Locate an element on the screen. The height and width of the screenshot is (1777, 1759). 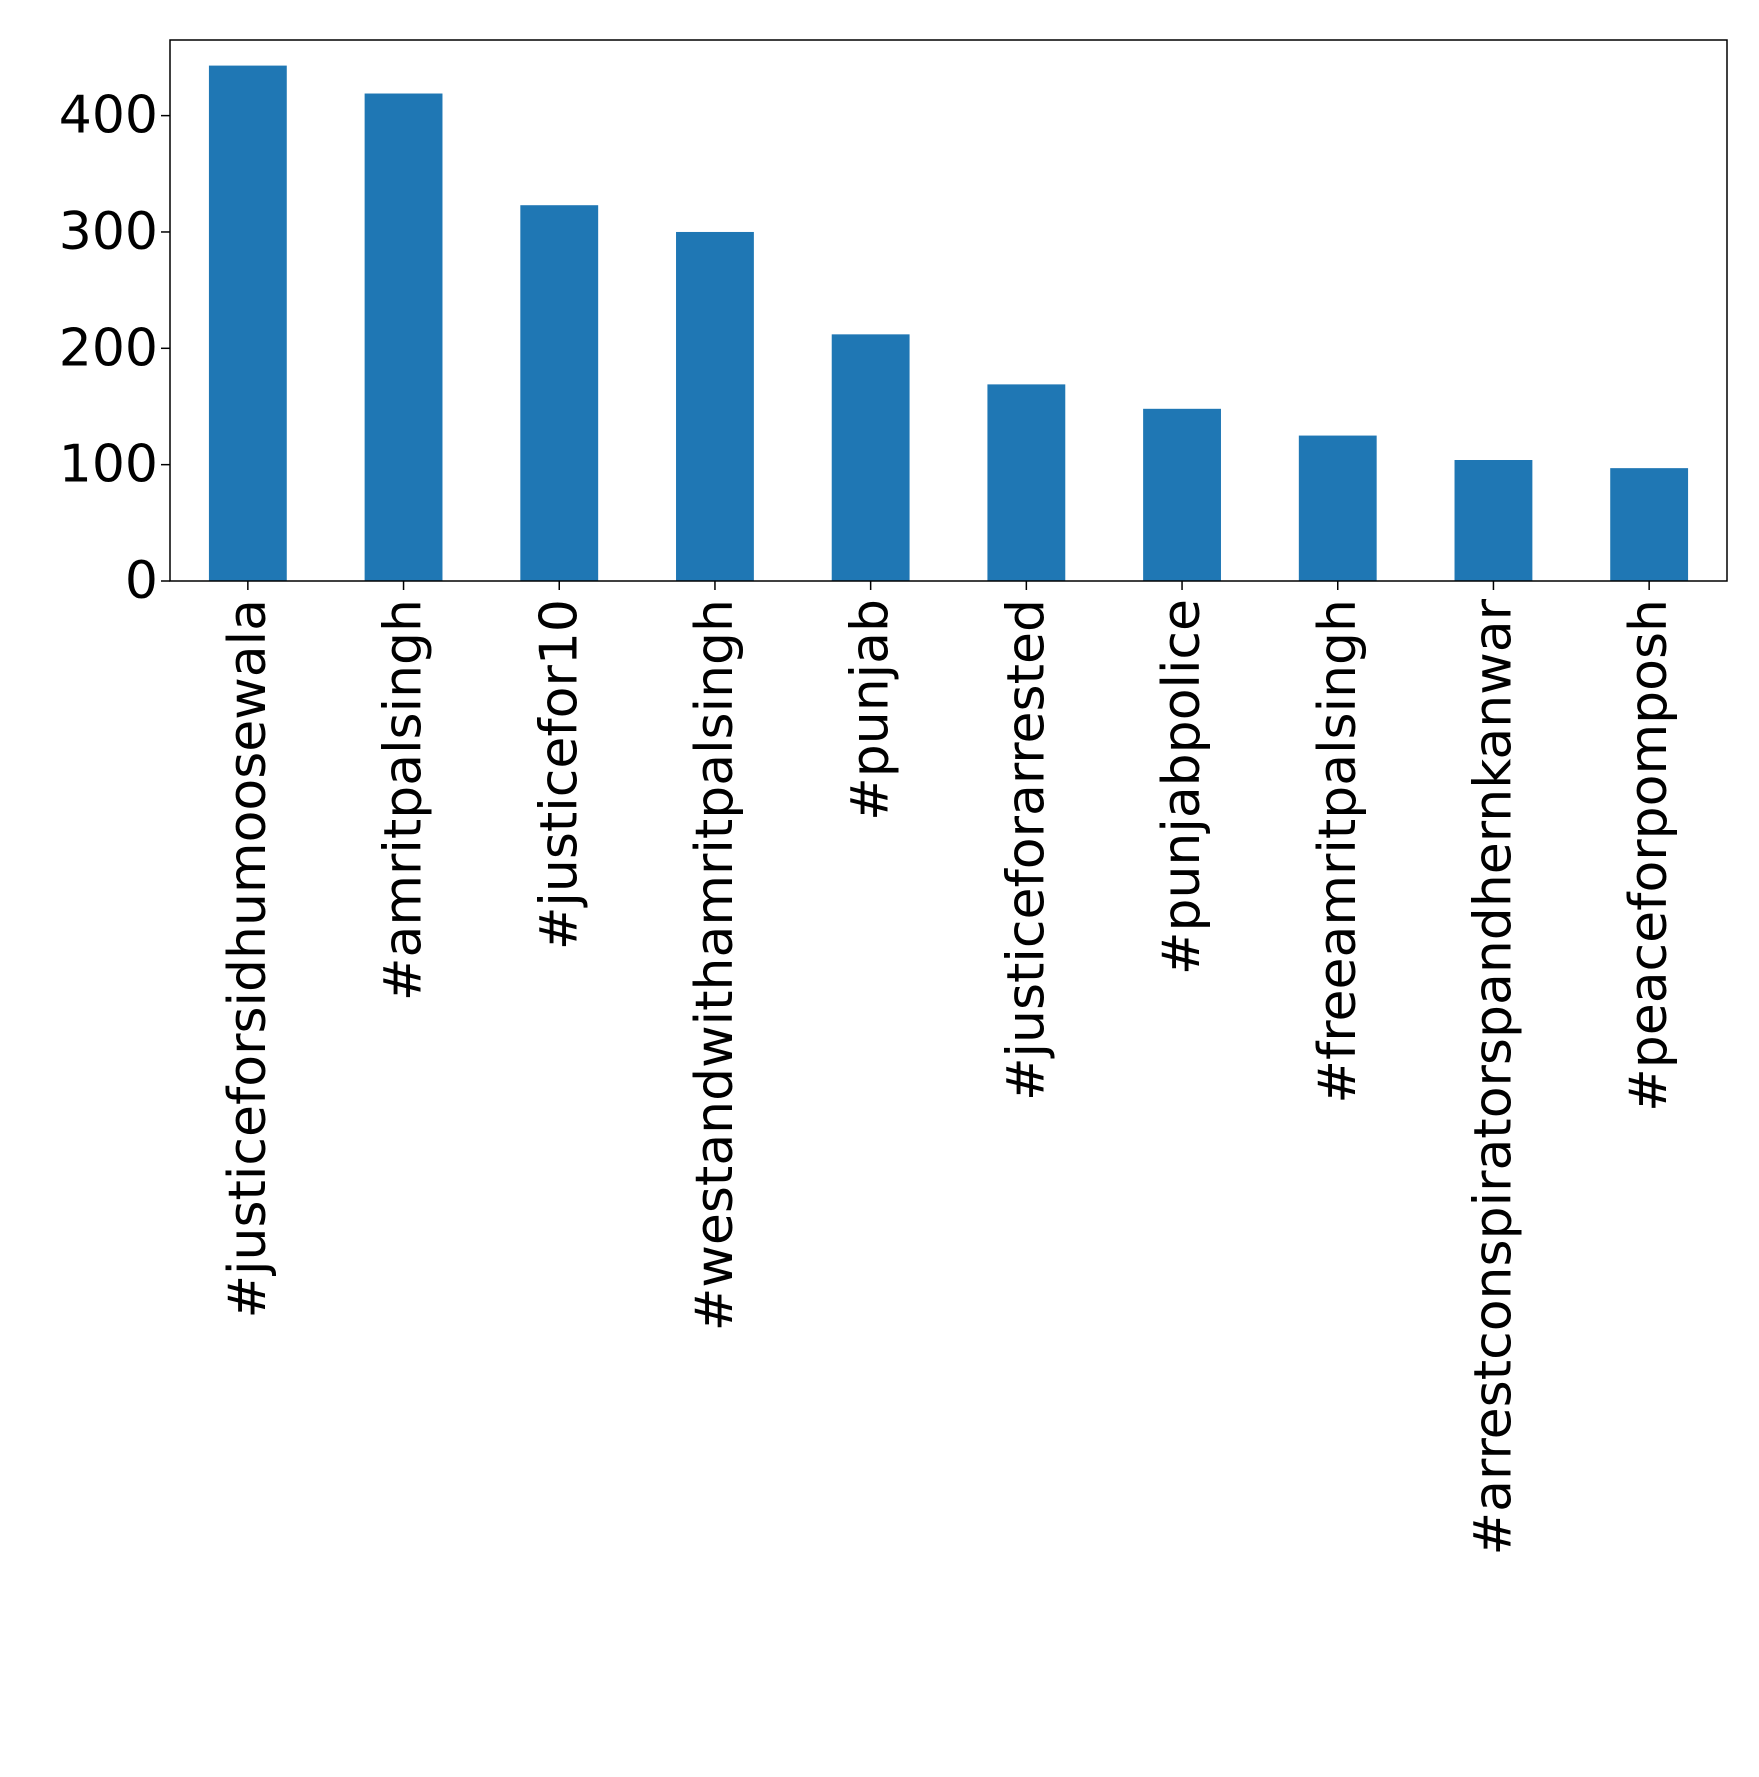
x-tick-label: #punjab is located at coordinates (871, 710).